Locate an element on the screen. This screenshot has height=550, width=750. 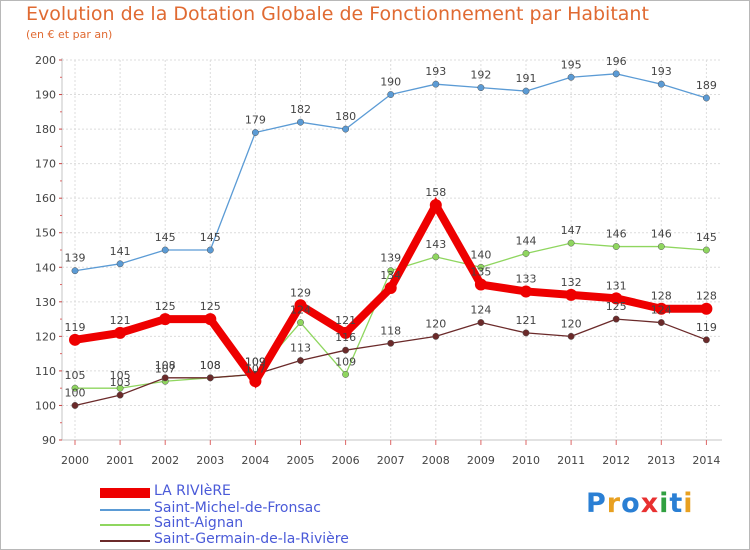
y-tick-label: 120 is located at coordinates (45, 336).